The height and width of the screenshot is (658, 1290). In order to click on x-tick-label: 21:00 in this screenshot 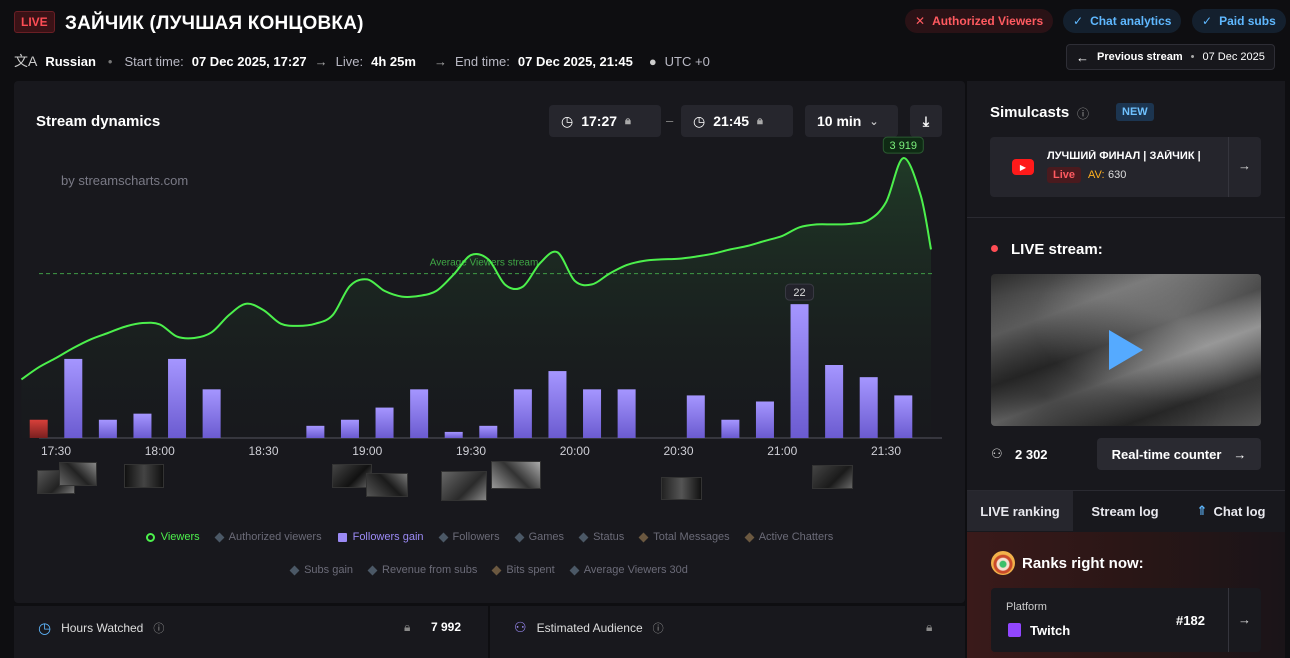, I will do `click(782, 451)`.